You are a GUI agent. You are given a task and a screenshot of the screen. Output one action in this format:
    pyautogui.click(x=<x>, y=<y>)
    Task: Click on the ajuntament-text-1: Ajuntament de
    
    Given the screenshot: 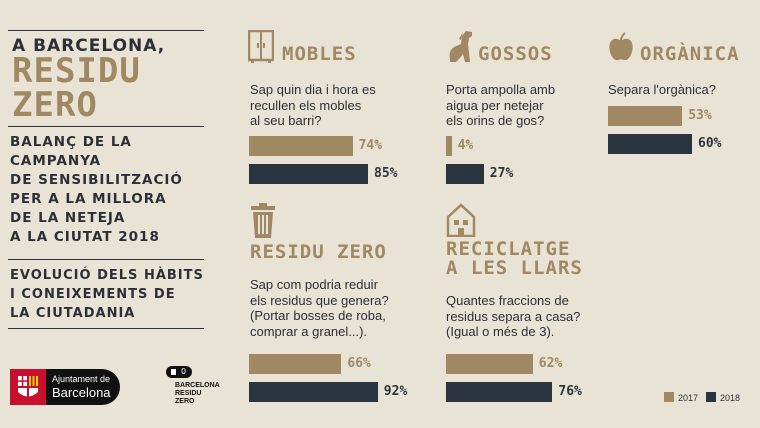 What is the action you would take?
    pyautogui.click(x=81, y=379)
    